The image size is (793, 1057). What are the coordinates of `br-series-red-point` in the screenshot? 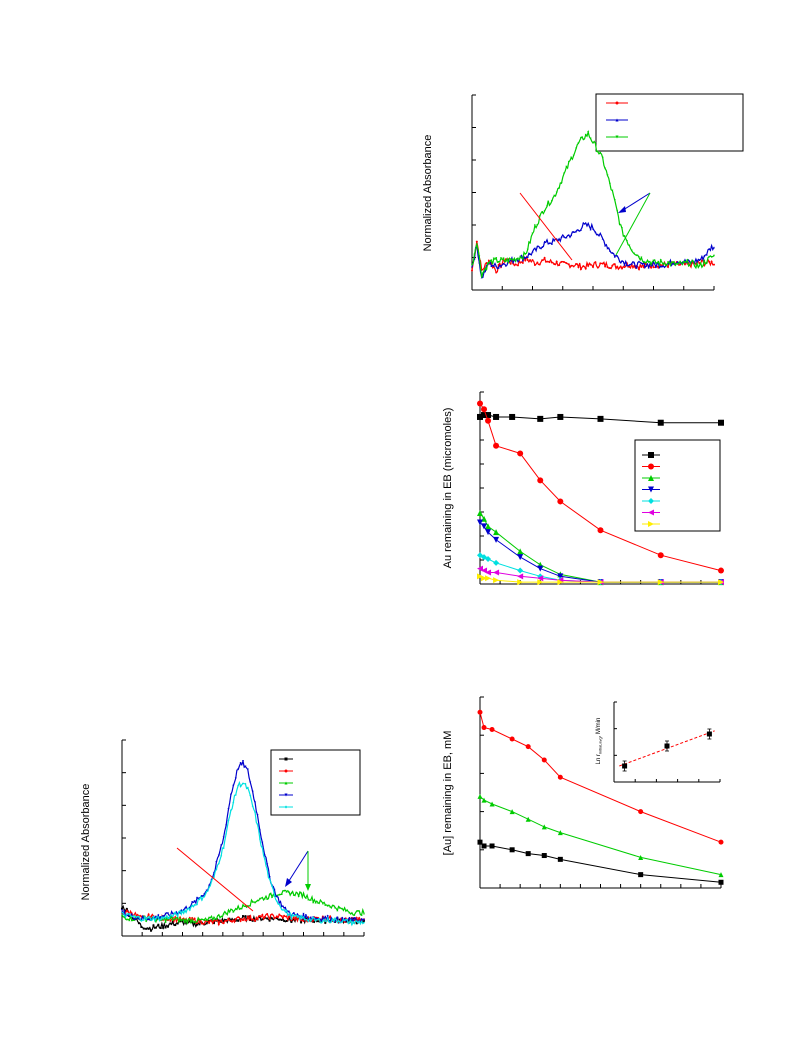 It's located at (641, 812).